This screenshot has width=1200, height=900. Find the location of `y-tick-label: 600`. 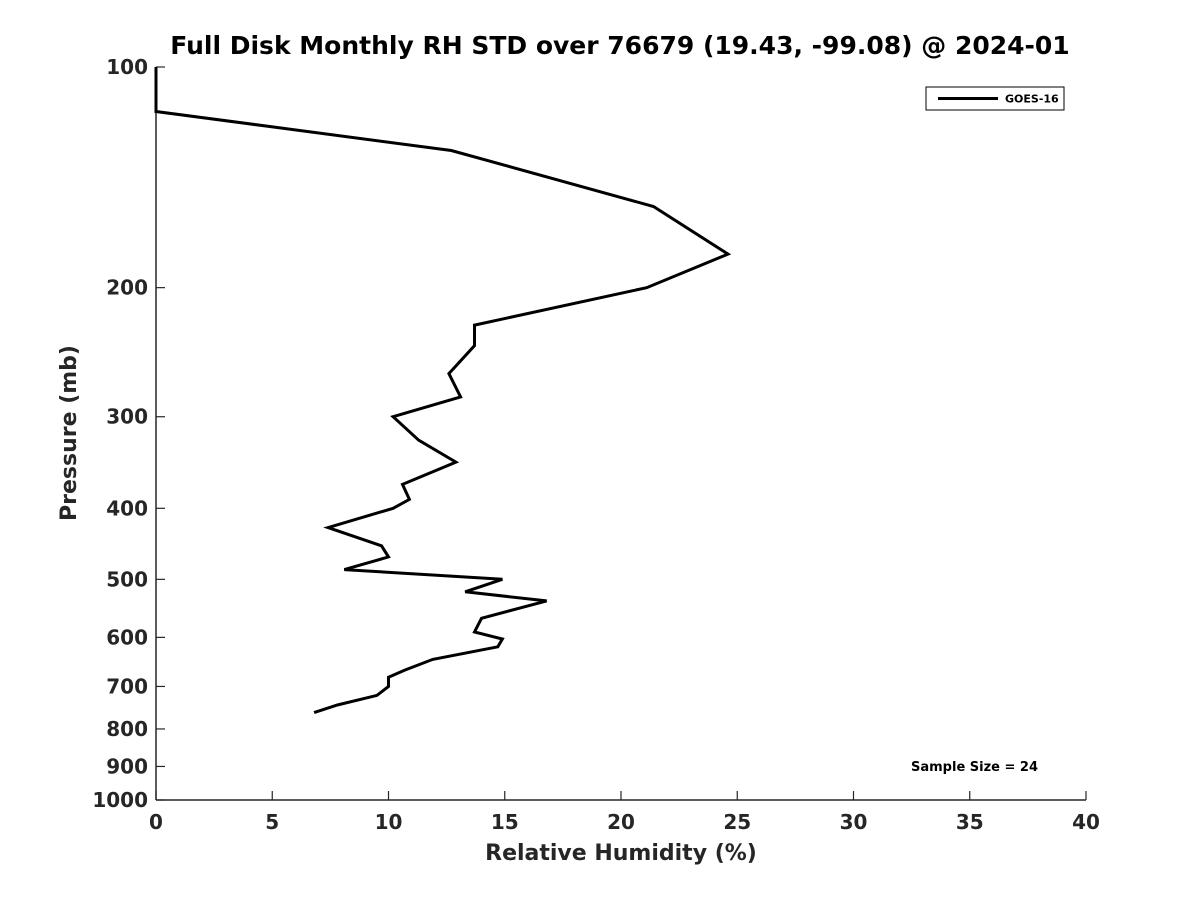

y-tick-label: 600 is located at coordinates (127, 637).